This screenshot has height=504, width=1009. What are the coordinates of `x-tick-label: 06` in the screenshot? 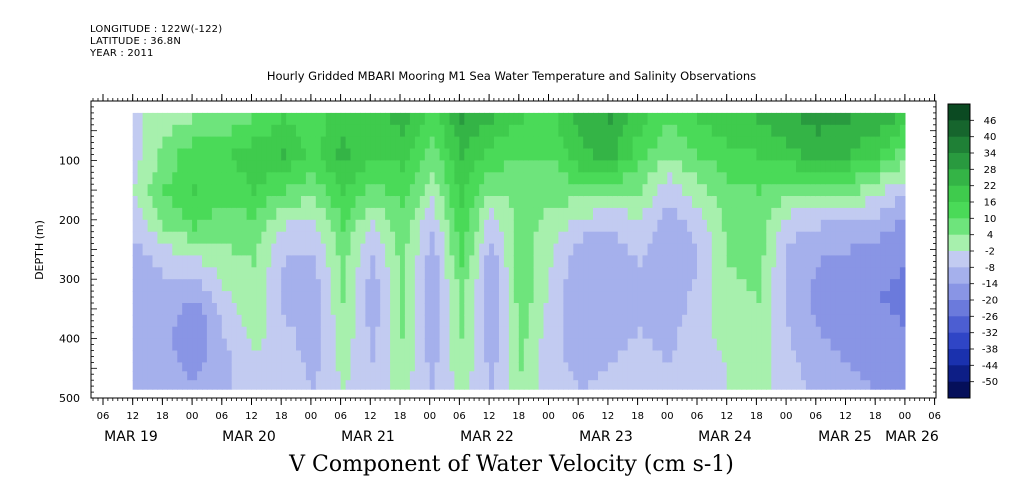 It's located at (697, 416).